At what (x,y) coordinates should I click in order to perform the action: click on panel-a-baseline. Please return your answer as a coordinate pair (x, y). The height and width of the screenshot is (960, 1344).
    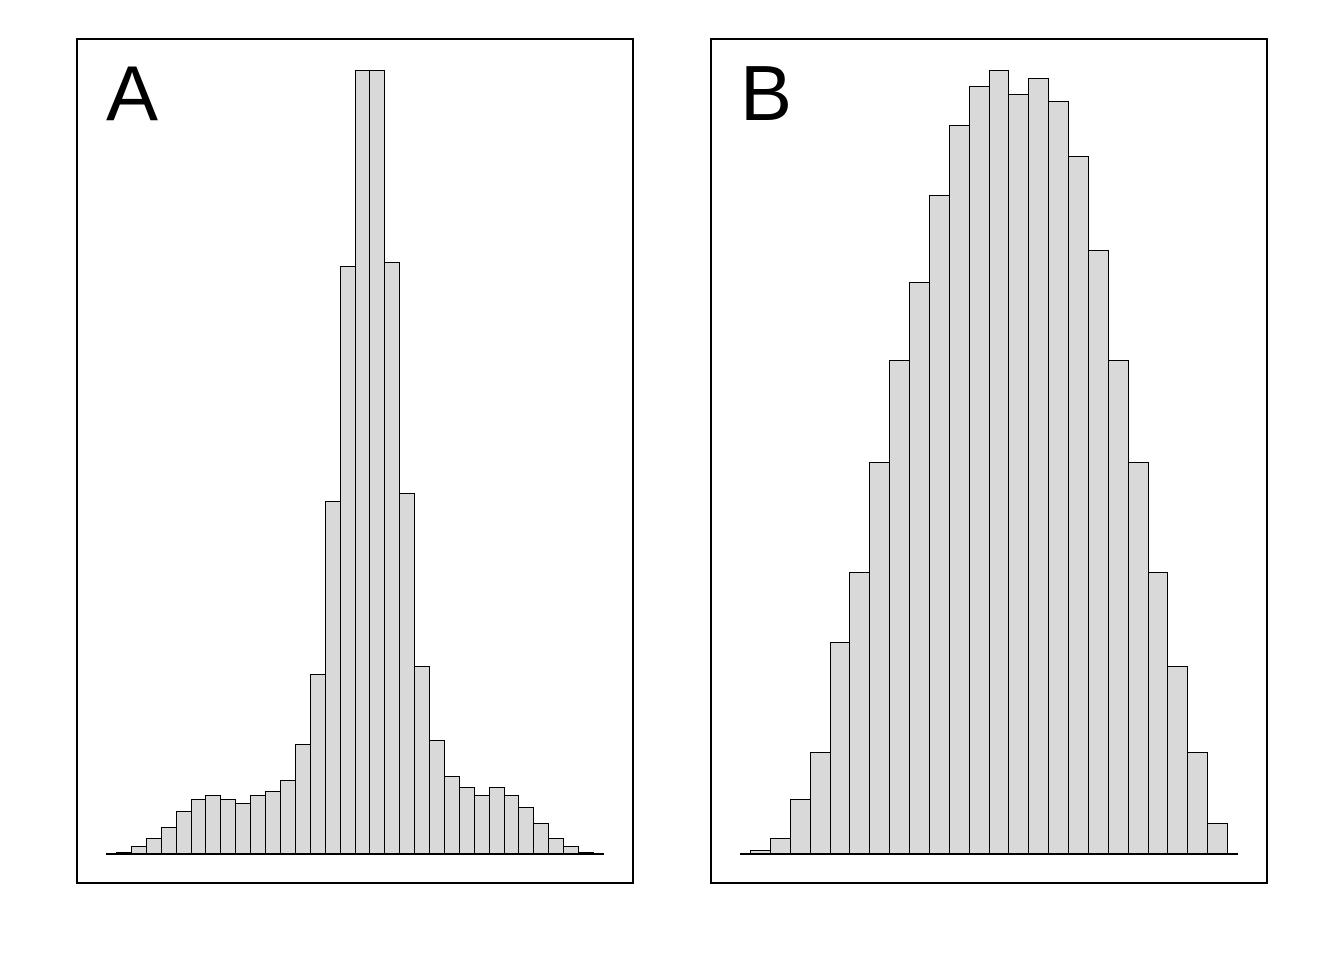
    Looking at the image, I should click on (355, 854).